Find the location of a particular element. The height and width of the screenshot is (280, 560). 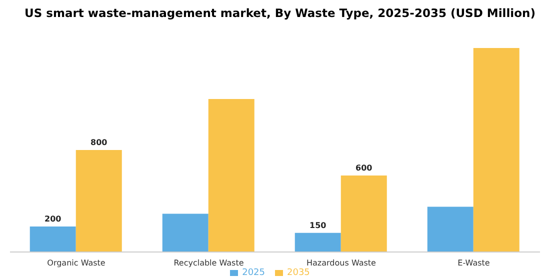

x-tick-label: E-Waste is located at coordinates (474, 263).